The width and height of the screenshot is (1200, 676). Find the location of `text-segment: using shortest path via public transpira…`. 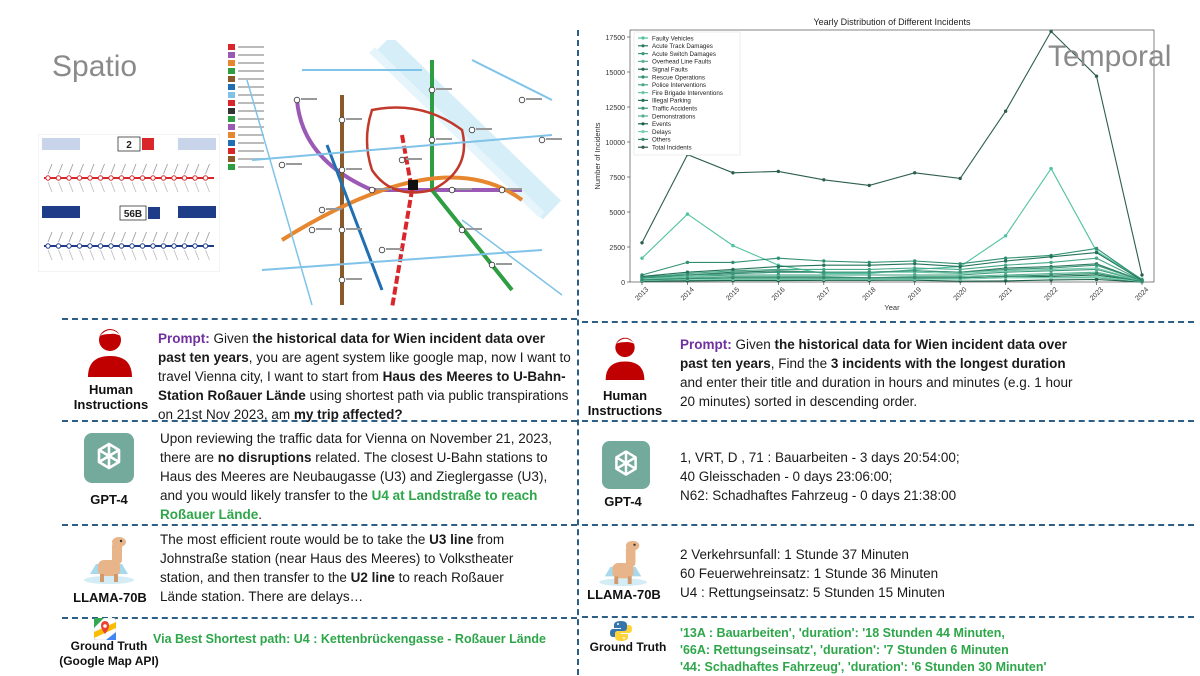

text-segment: using shortest path via public transpira… is located at coordinates (363, 405).